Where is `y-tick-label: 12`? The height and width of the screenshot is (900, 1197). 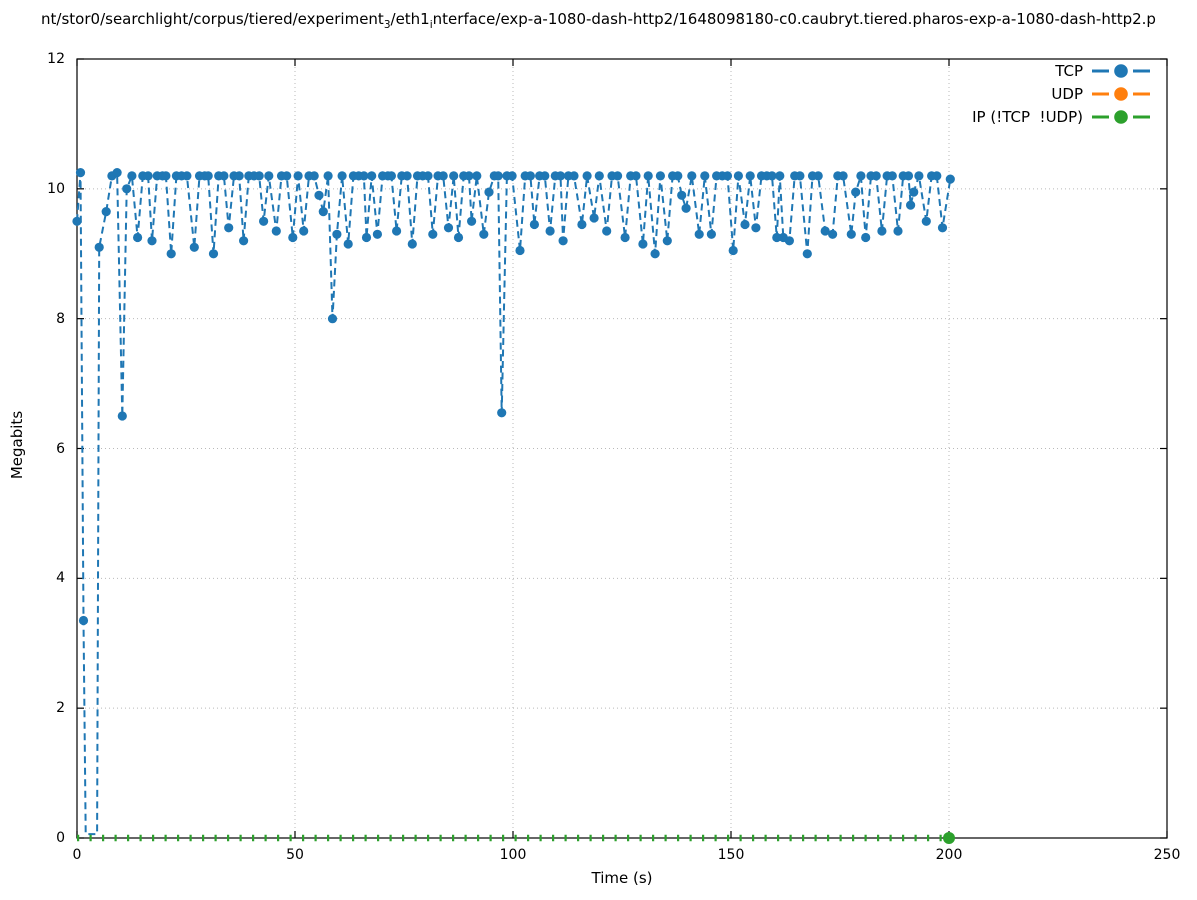 y-tick-label: 12 is located at coordinates (56, 59).